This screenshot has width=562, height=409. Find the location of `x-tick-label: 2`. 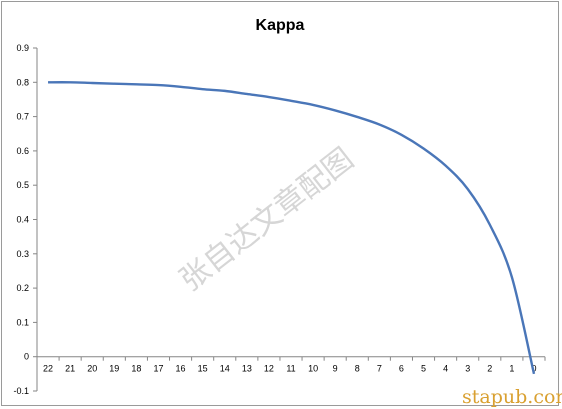

x-tick-label: 2 is located at coordinates (489, 369).